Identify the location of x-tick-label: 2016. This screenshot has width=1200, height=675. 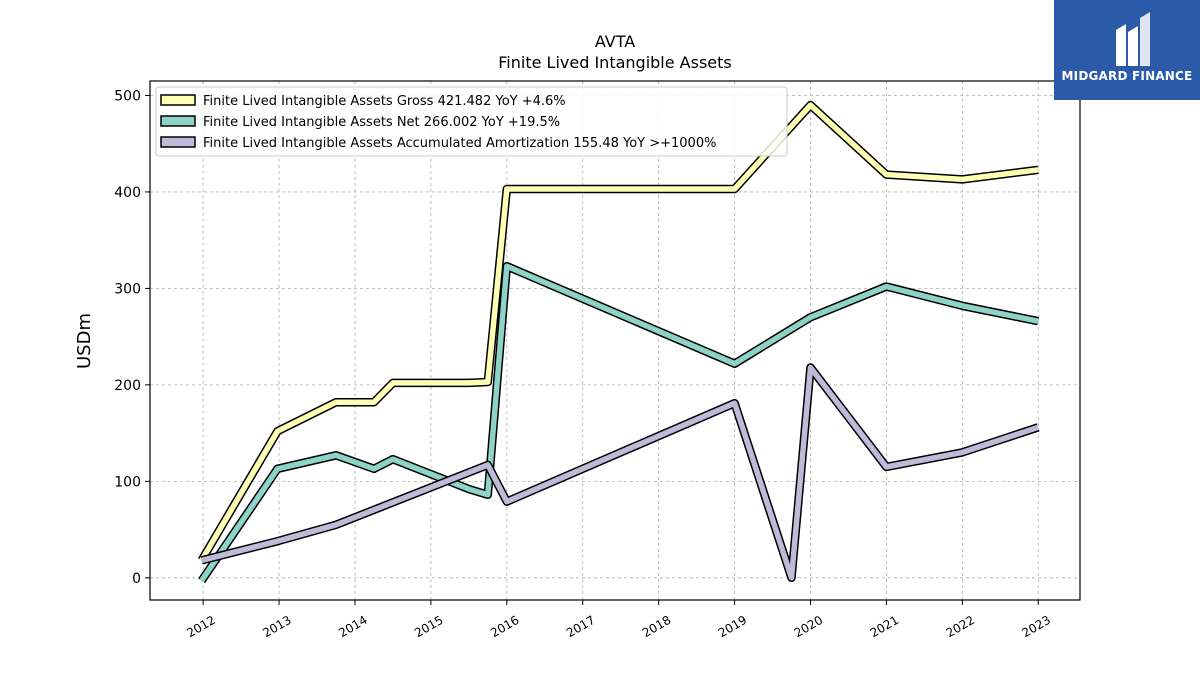
(504, 626).